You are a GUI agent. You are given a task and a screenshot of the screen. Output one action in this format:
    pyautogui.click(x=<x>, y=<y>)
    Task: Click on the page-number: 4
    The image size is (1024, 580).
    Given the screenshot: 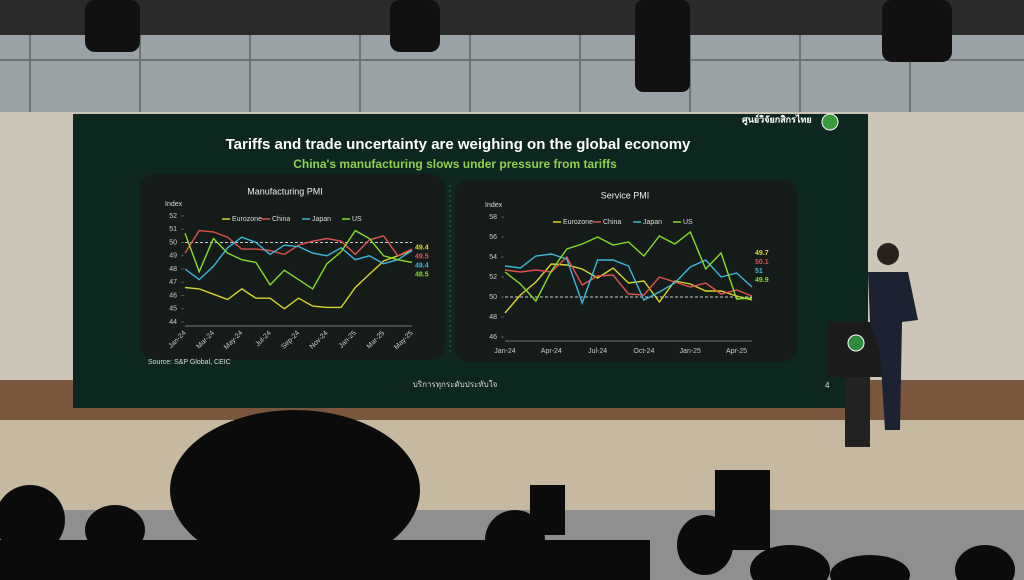 What is the action you would take?
    pyautogui.click(x=827, y=385)
    